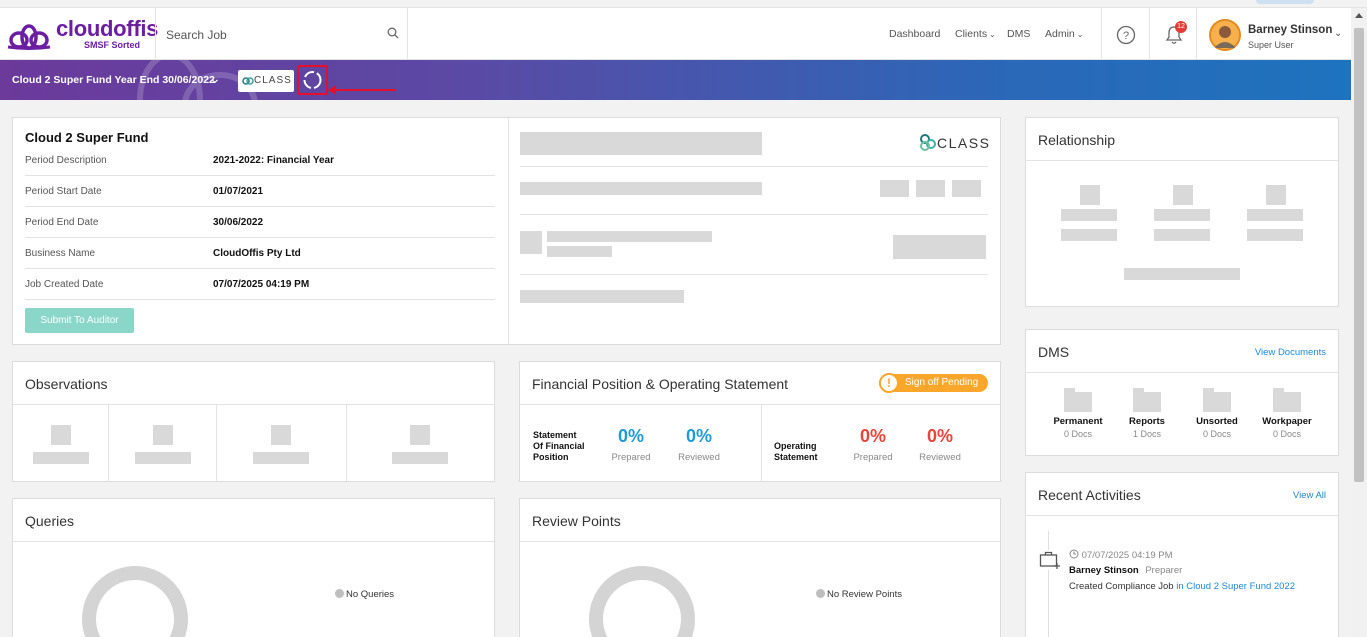  Describe the element at coordinates (1074, 554) in the screenshot. I see `clock-icon` at that location.